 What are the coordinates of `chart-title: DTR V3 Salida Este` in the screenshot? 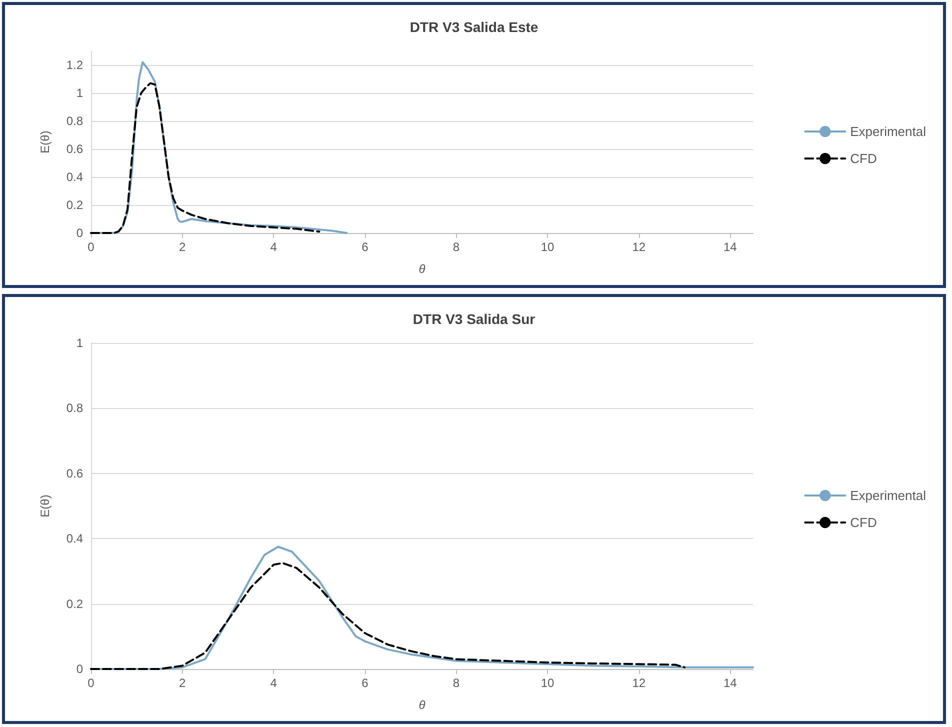 It's located at (474, 27).